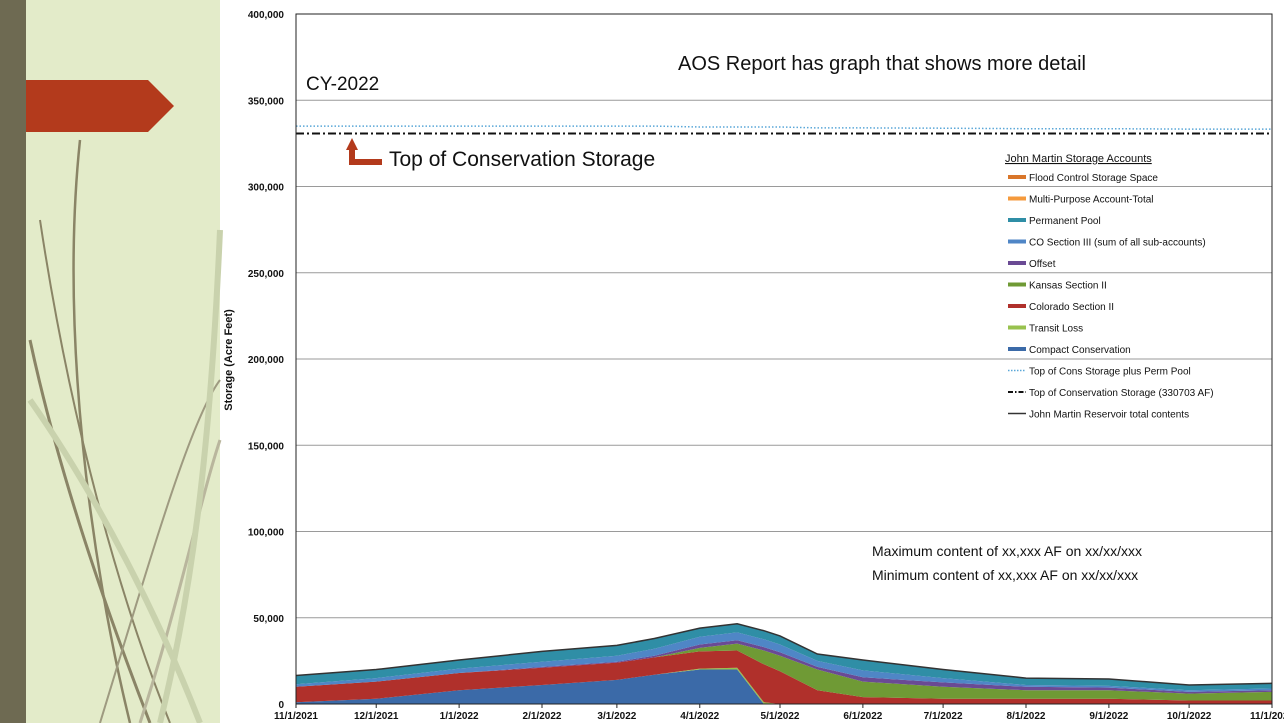 Image resolution: width=1284 pixels, height=723 pixels. Describe the element at coordinates (296, 716) in the screenshot. I see `x-tick-label: 11/1/2021` at that location.